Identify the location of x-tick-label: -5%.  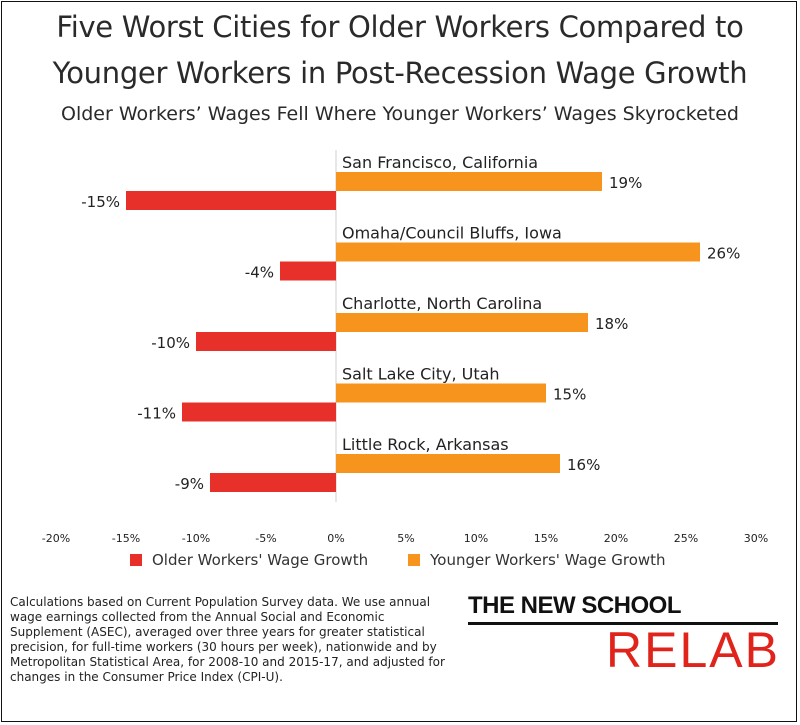
(265, 538).